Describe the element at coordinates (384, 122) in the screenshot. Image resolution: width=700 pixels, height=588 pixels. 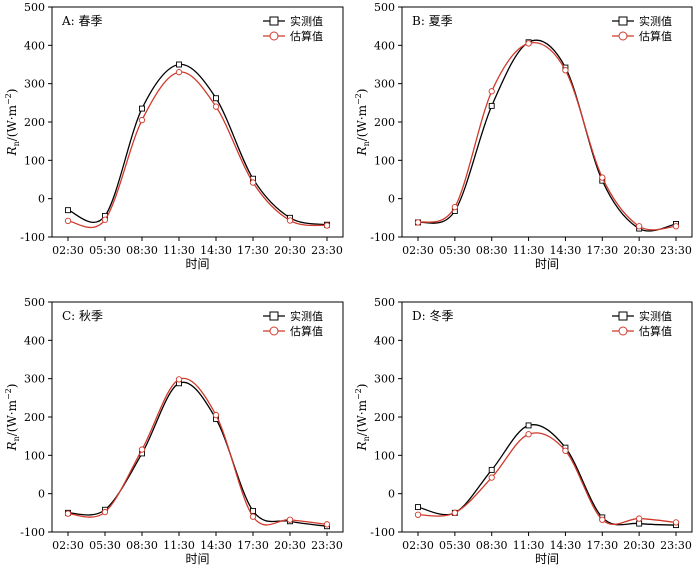
I see `y-tick-label: 200` at that location.